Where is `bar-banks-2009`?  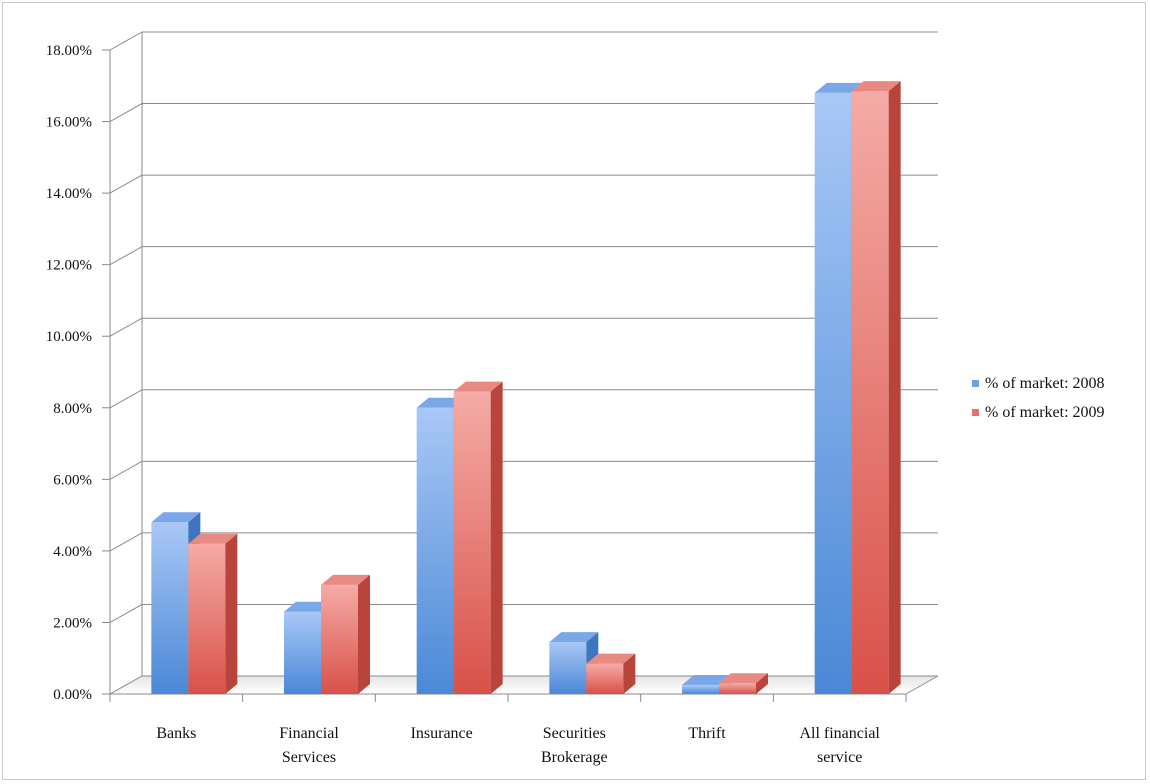
bar-banks-2009 is located at coordinates (213, 613).